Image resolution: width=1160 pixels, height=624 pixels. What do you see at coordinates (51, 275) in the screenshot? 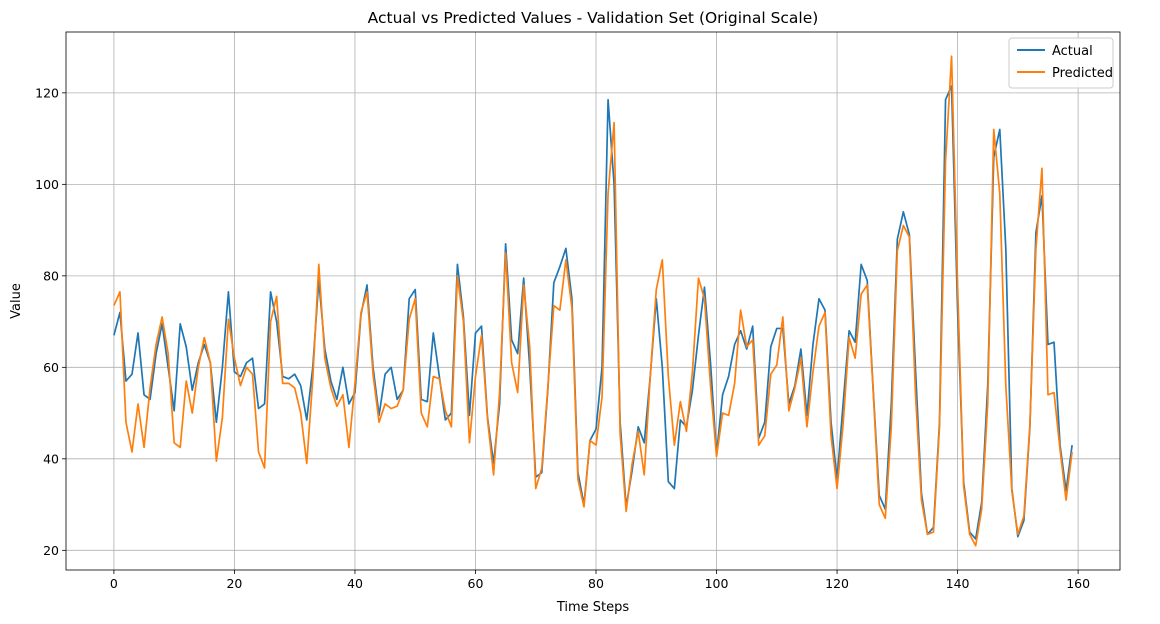
I see `y-tick-label: 80` at bounding box center [51, 275].